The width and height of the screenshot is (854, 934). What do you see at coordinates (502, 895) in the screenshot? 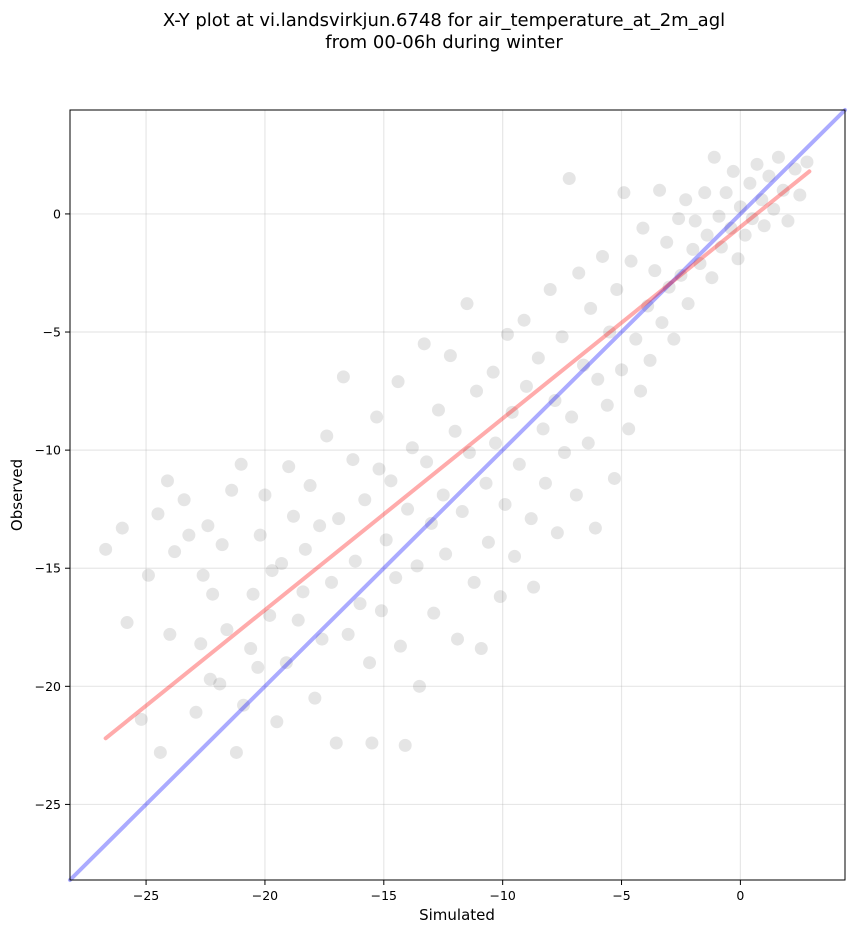
I see `x-tick-label: −10` at bounding box center [502, 895].